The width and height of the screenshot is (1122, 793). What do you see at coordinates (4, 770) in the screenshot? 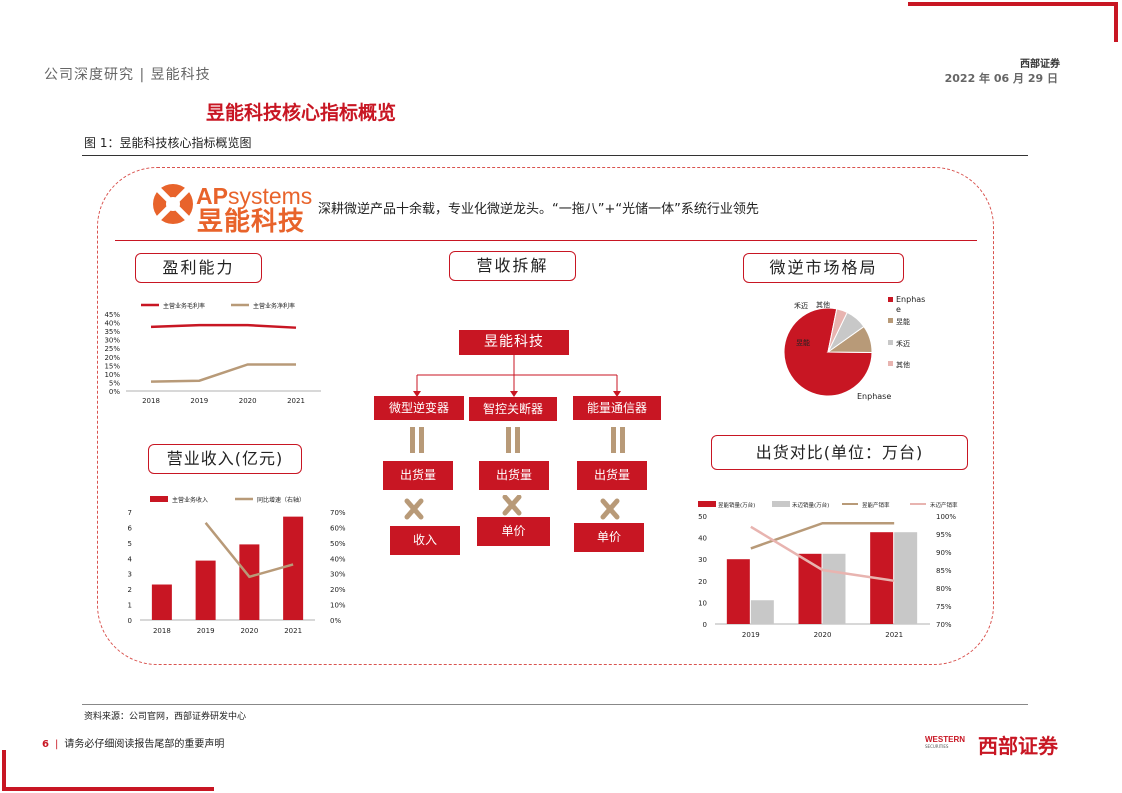
I see `bottom-left-accent-vertical` at bounding box center [4, 770].